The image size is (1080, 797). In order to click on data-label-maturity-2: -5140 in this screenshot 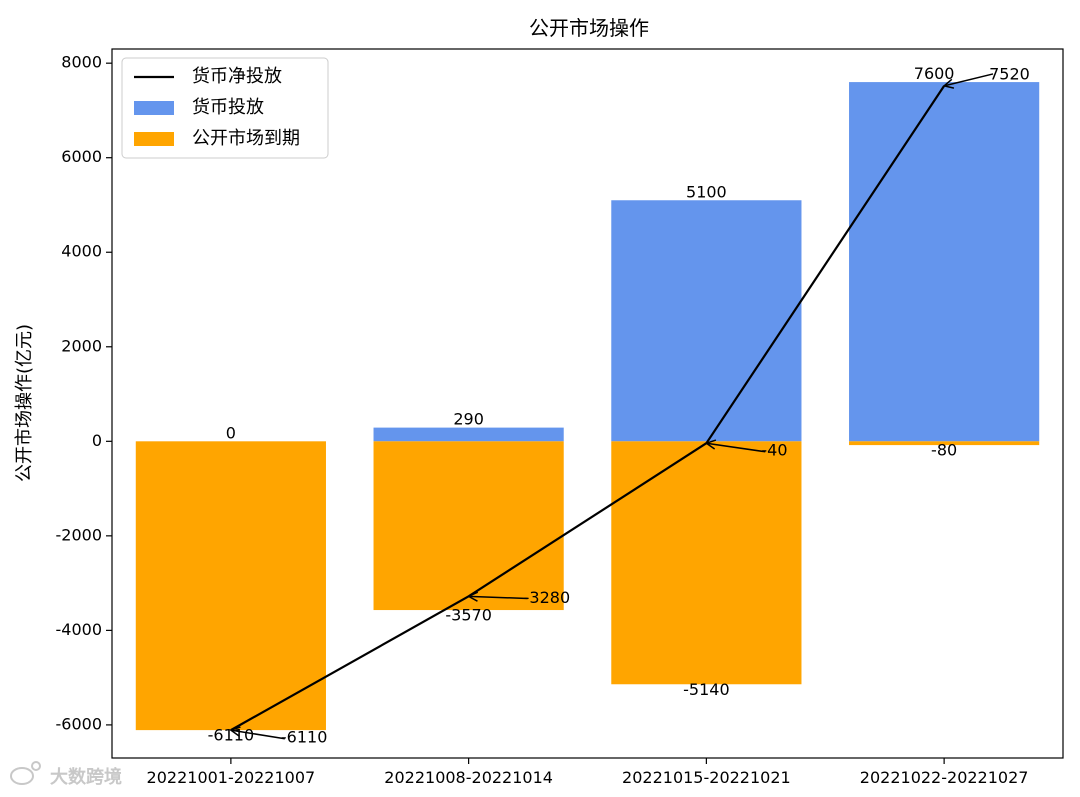, I will do `click(706, 689)`.